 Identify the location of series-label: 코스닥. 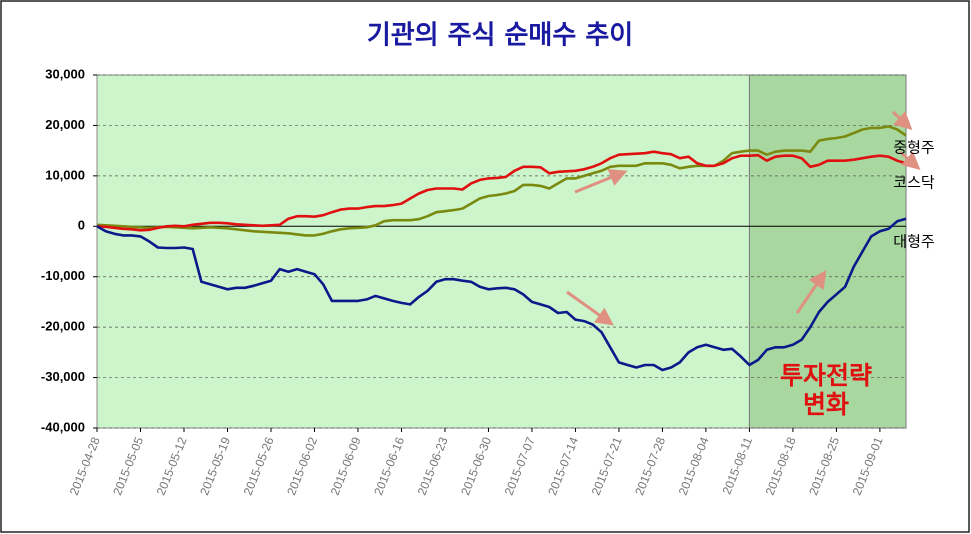
(914, 183).